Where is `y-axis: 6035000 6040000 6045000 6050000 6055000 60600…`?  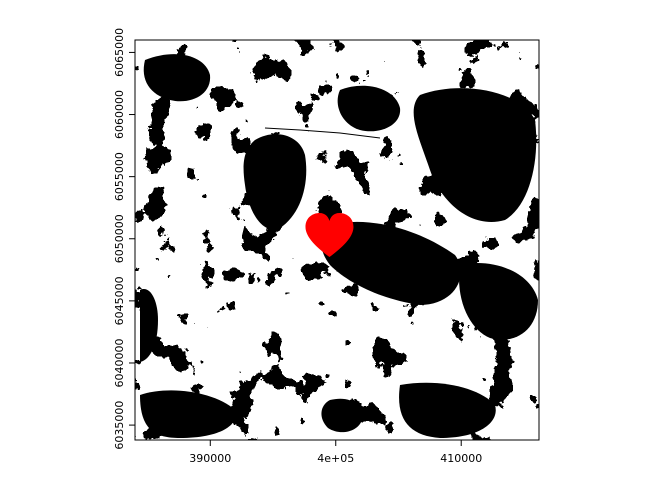
y-axis: 6035000 6040000 6045000 6050000 6055000 60600… is located at coordinates (124, 239).